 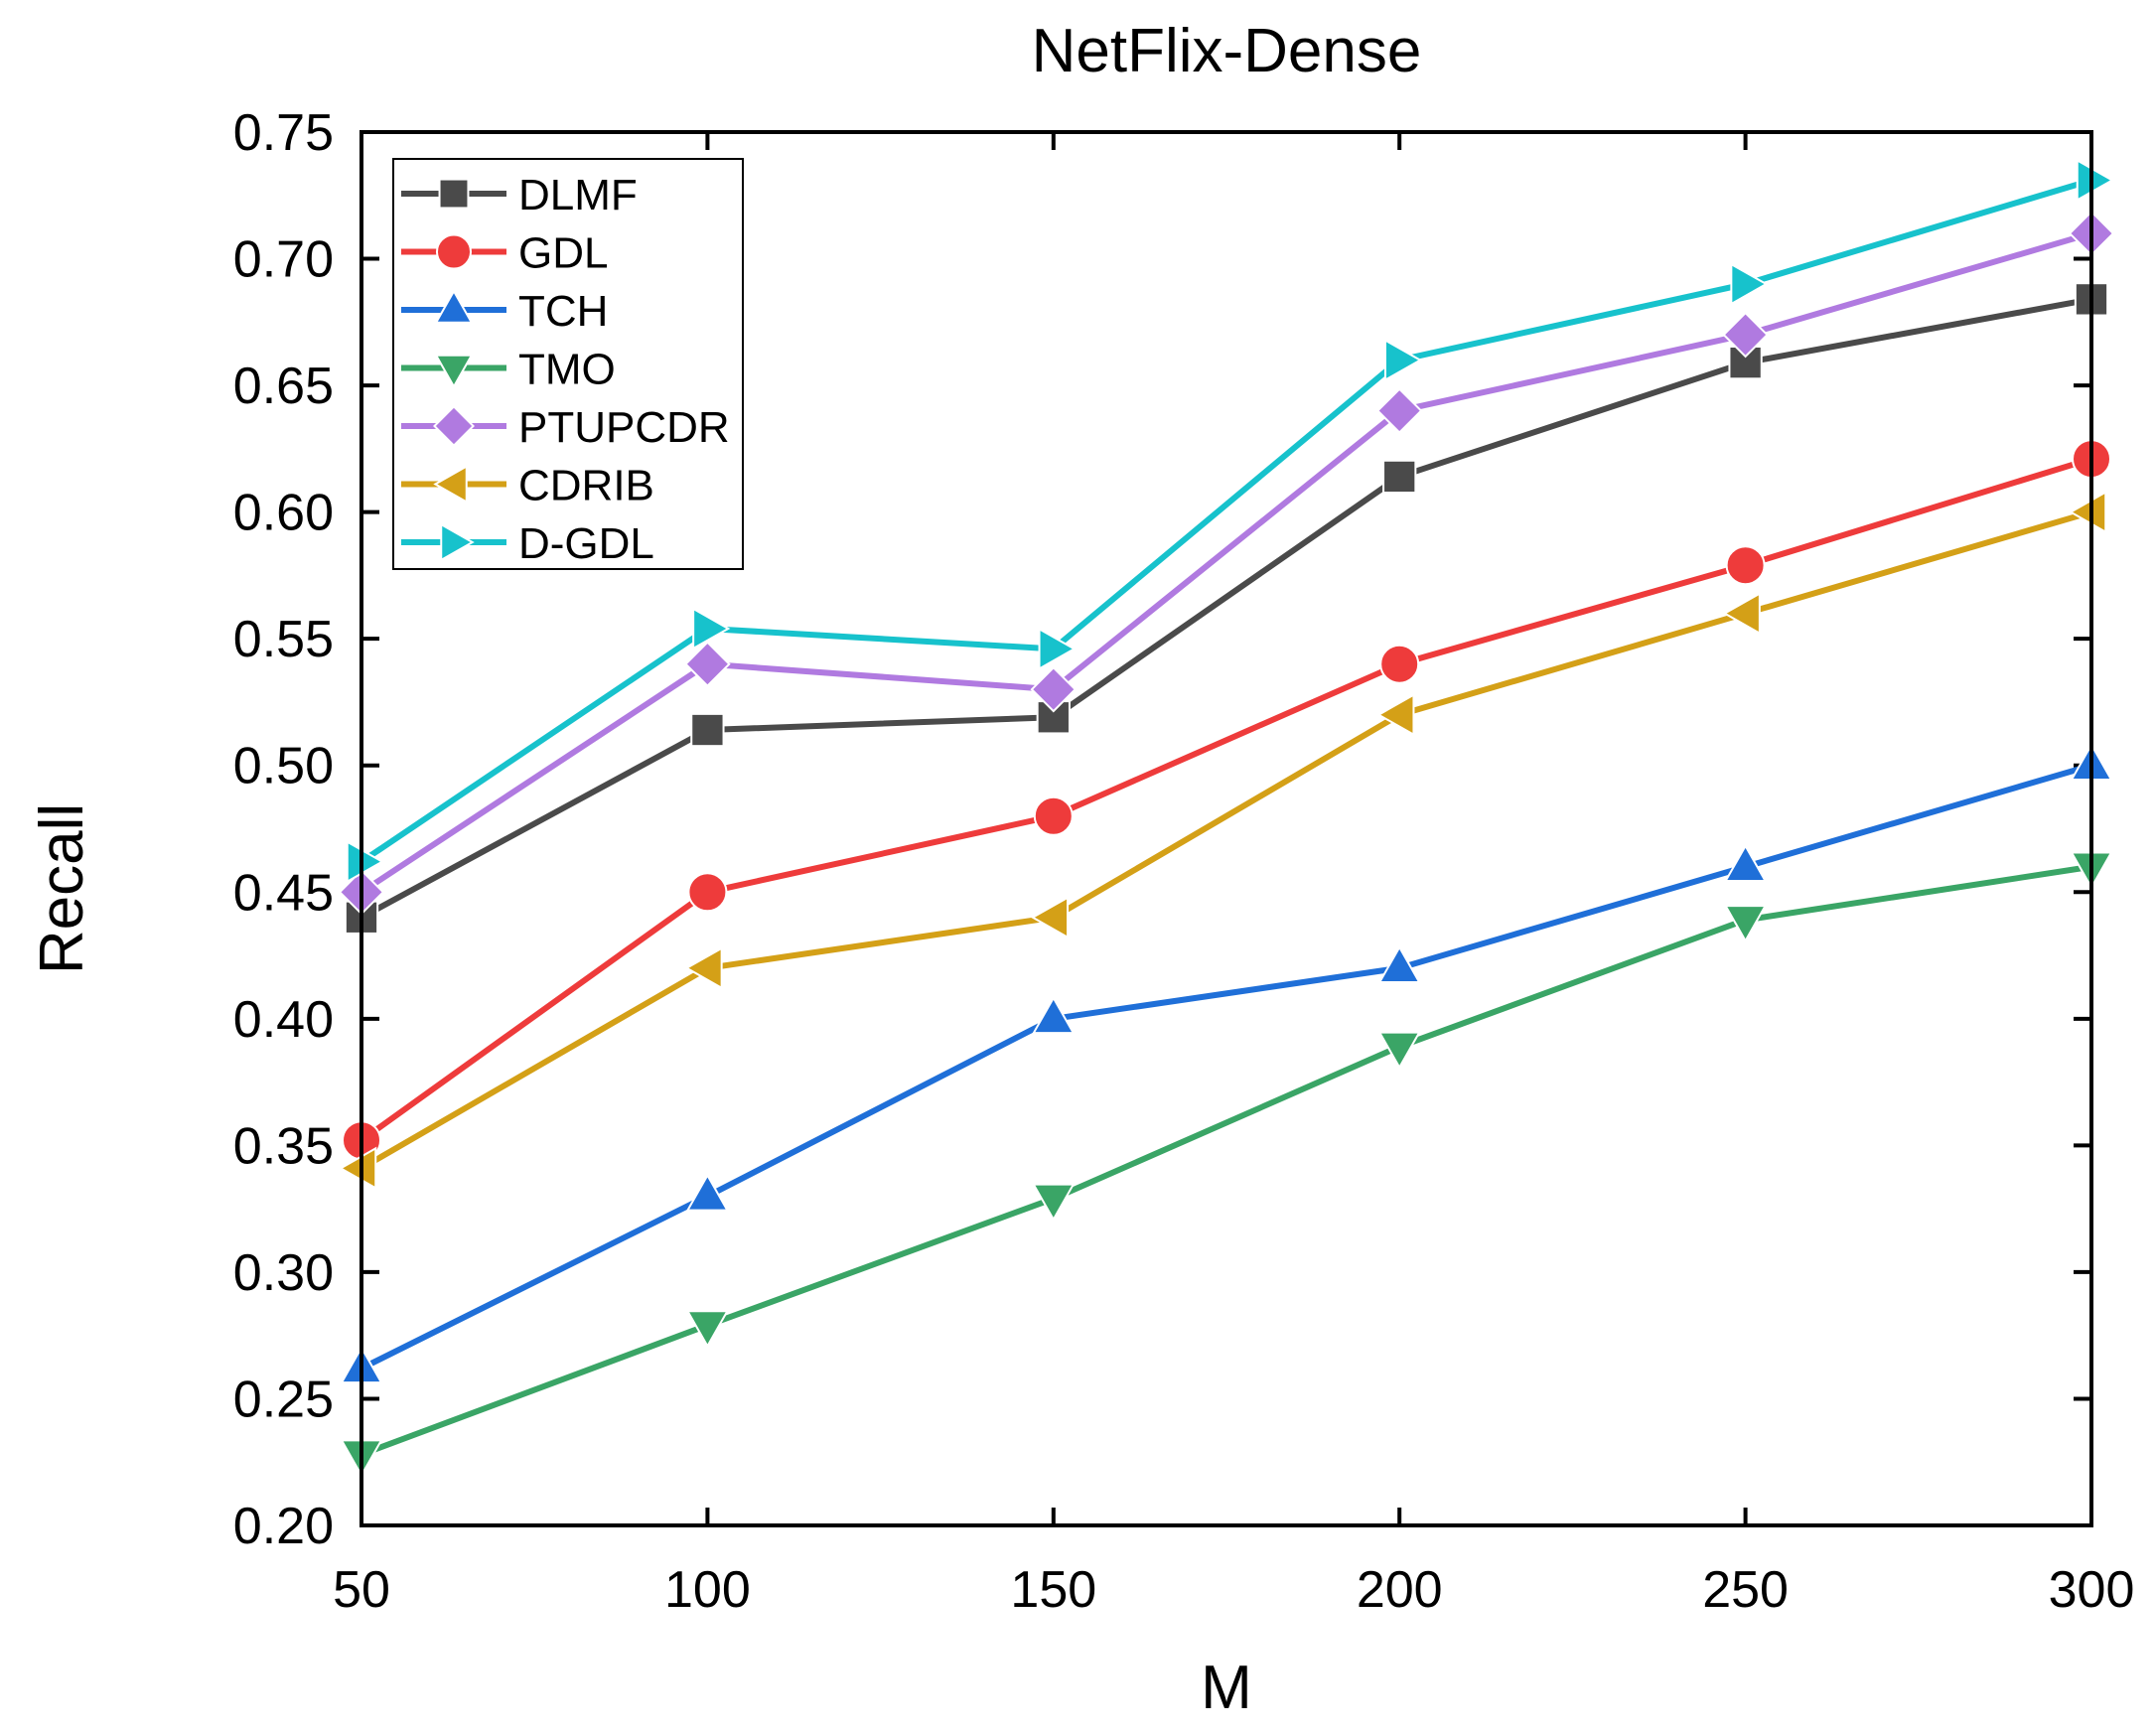 I want to click on x-tick-label: 100, so click(x=707, y=1590).